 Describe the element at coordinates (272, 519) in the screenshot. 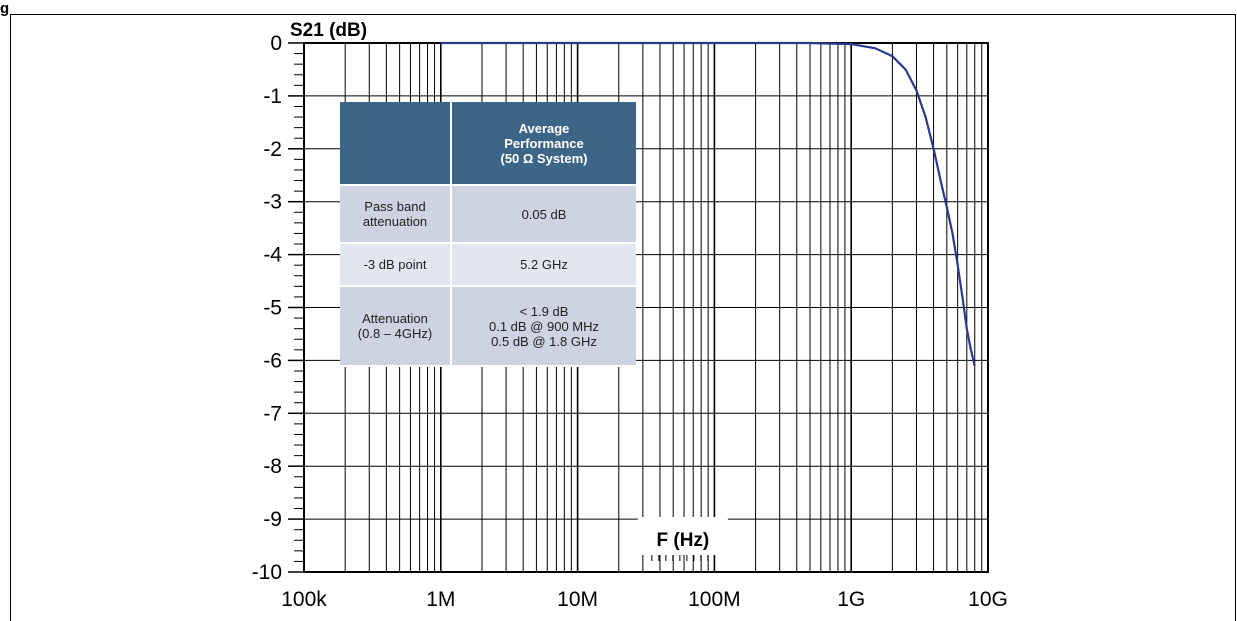

I see `y-tick-label: -9` at that location.